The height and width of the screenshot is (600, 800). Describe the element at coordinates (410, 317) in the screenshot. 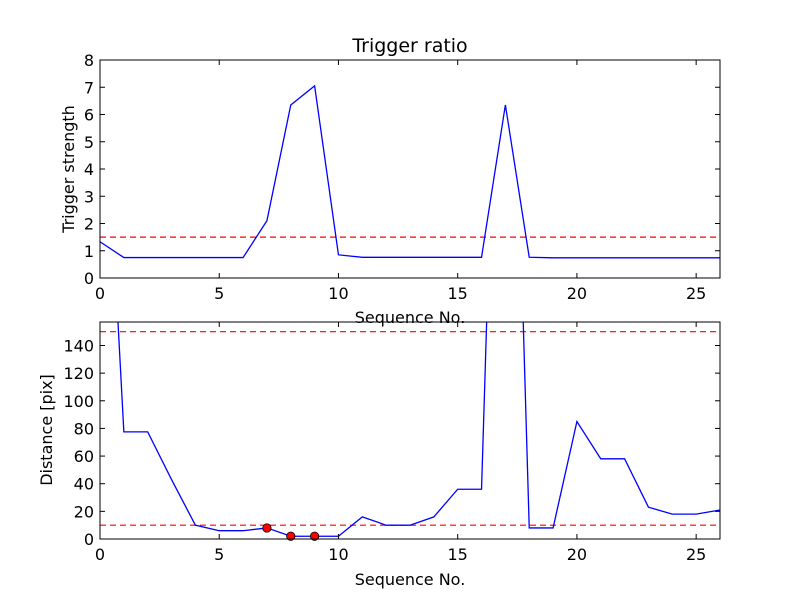

I see `top-x-axis-label: Sequence No.` at that location.